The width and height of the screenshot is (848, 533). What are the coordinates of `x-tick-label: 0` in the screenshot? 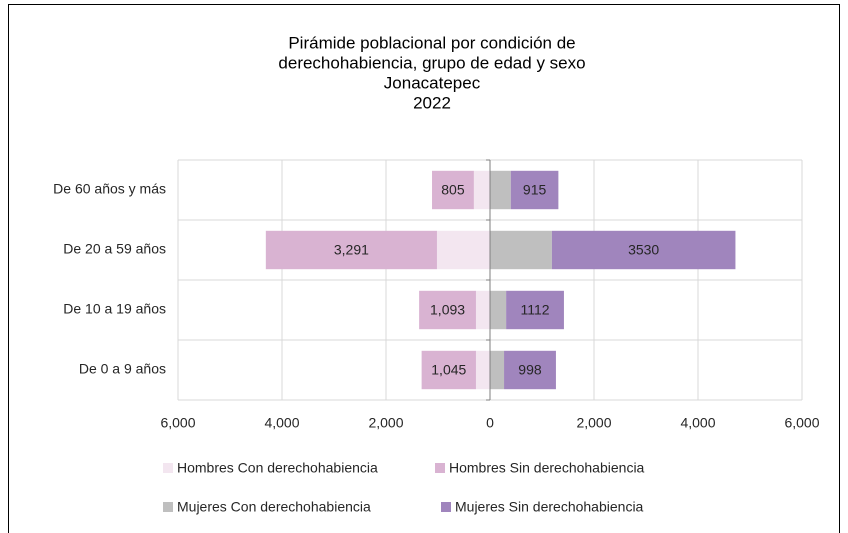 It's located at (490, 423).